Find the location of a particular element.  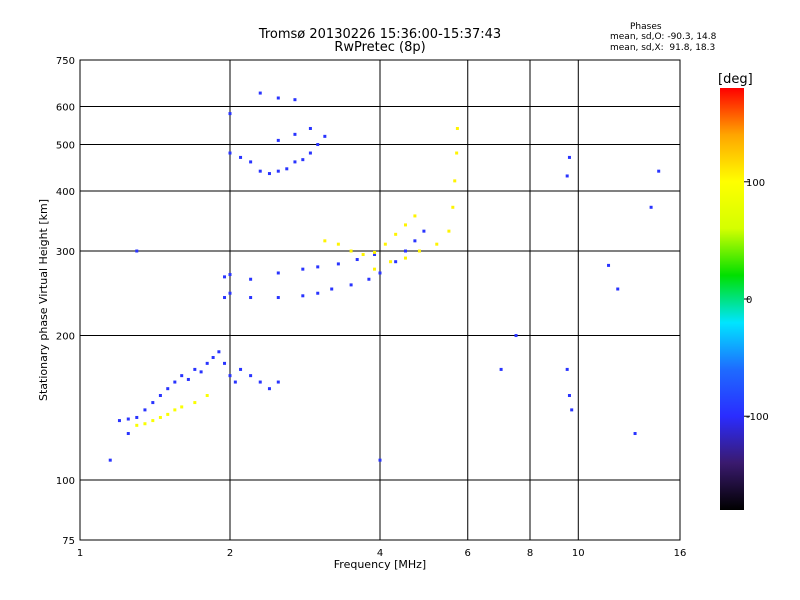

x-tick-label: 1 is located at coordinates (80, 553).